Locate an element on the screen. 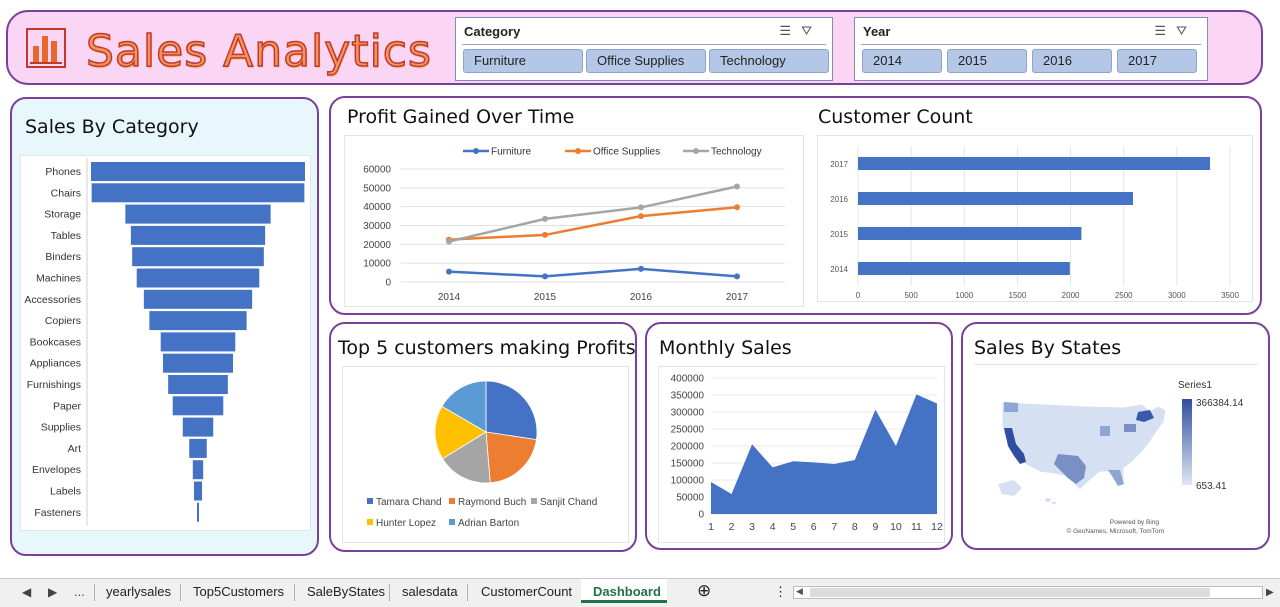  category-label: Supplies is located at coordinates (61, 428).